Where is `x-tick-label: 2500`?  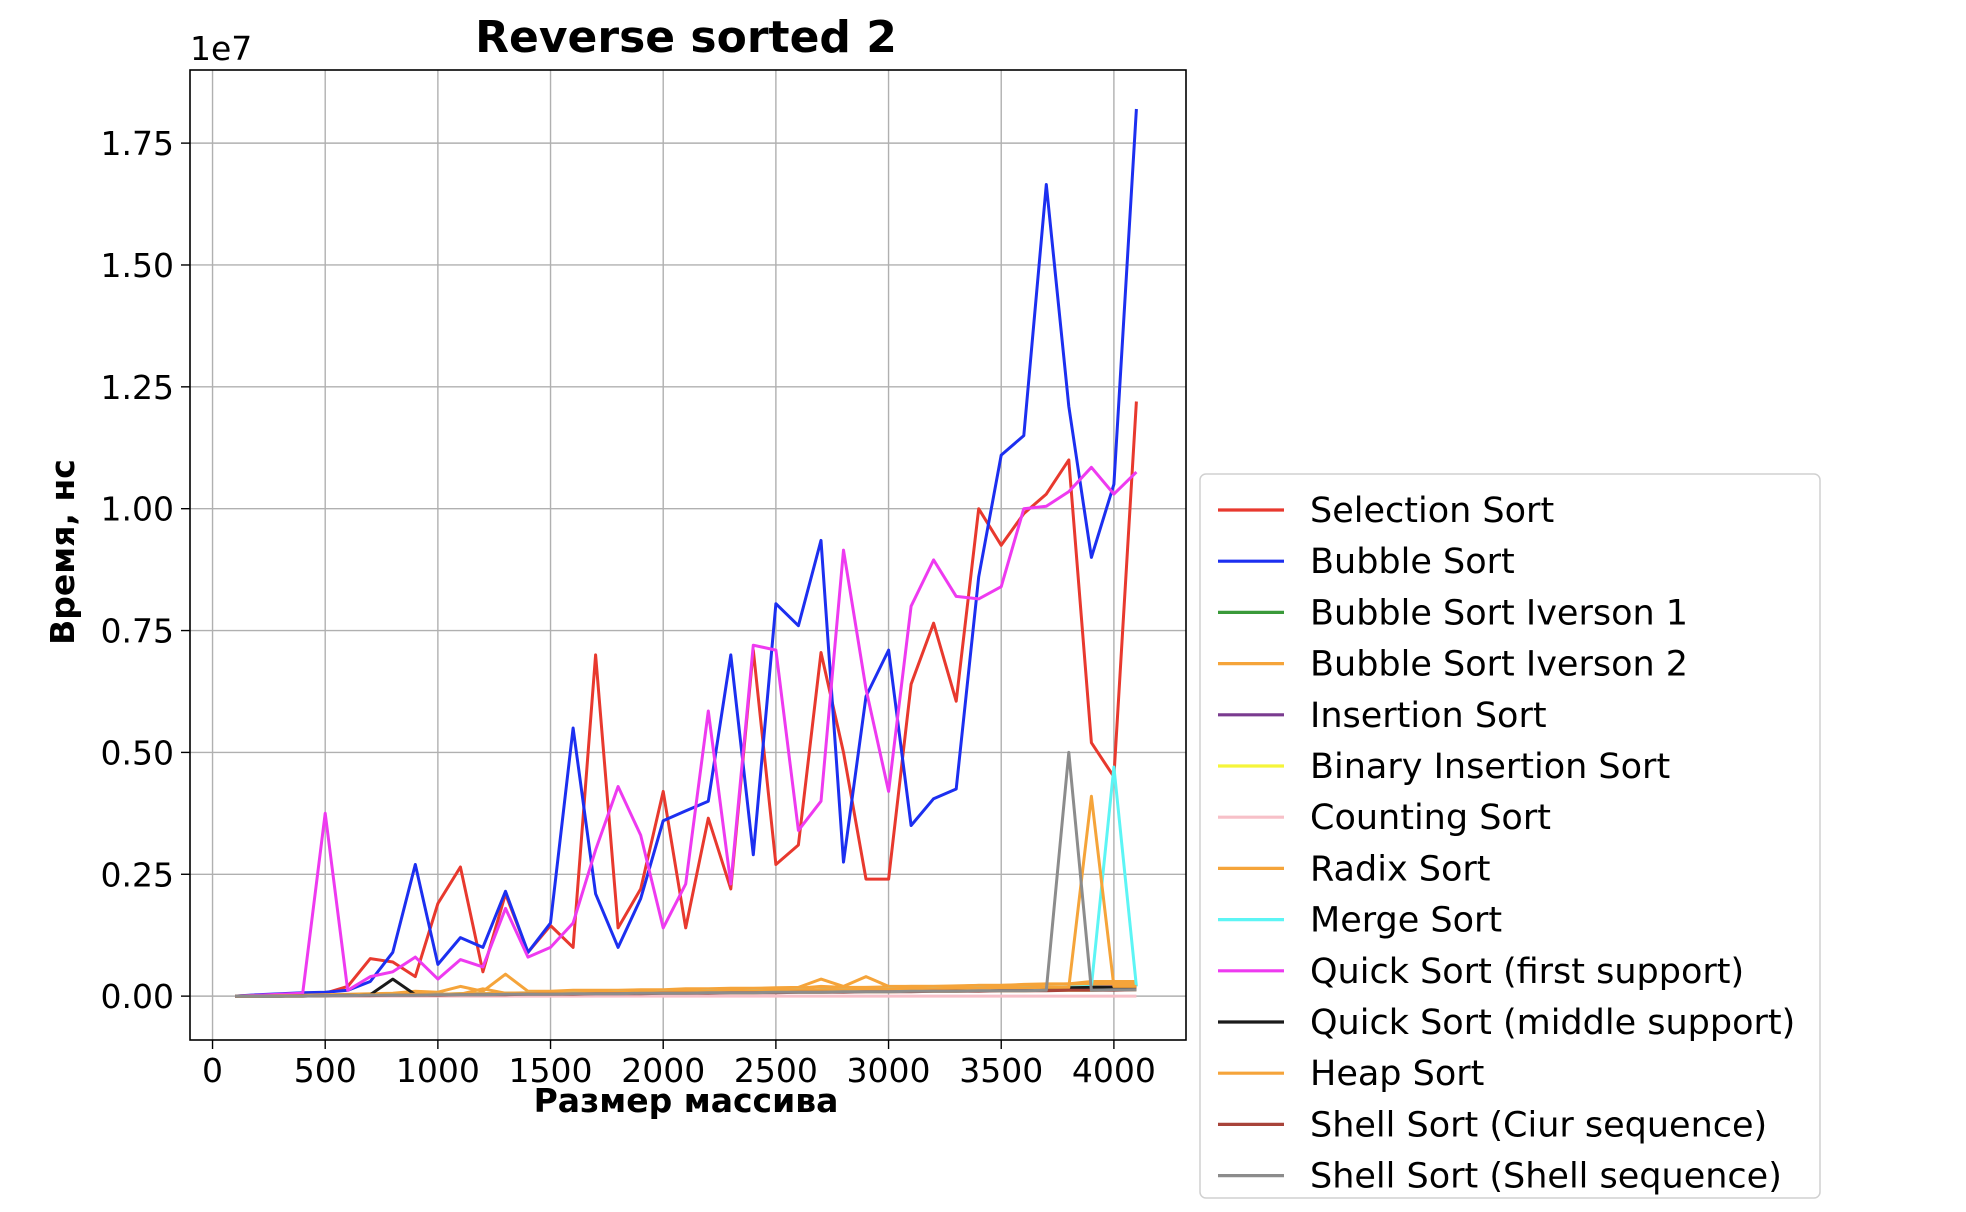 x-tick-label: 2500 is located at coordinates (776, 1070).